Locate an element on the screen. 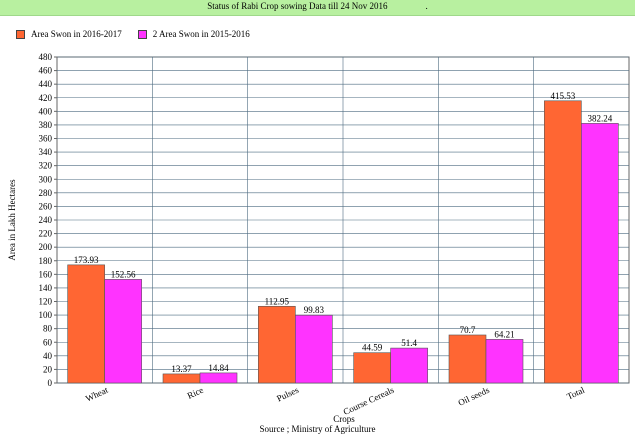 The image size is (635, 448). y-tick-label: 80 is located at coordinates (48, 329).